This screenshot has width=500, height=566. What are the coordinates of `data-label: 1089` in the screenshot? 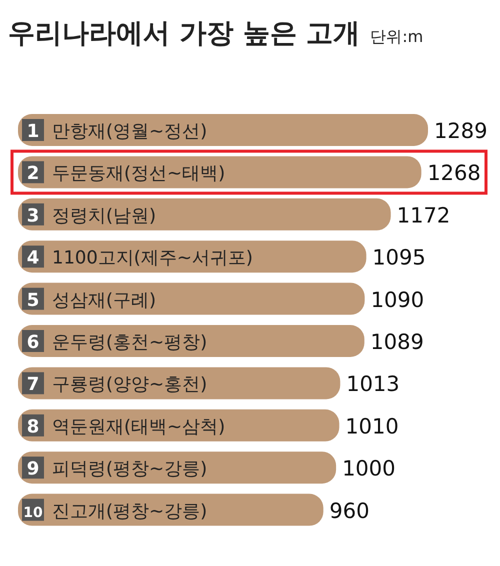 It's located at (397, 342).